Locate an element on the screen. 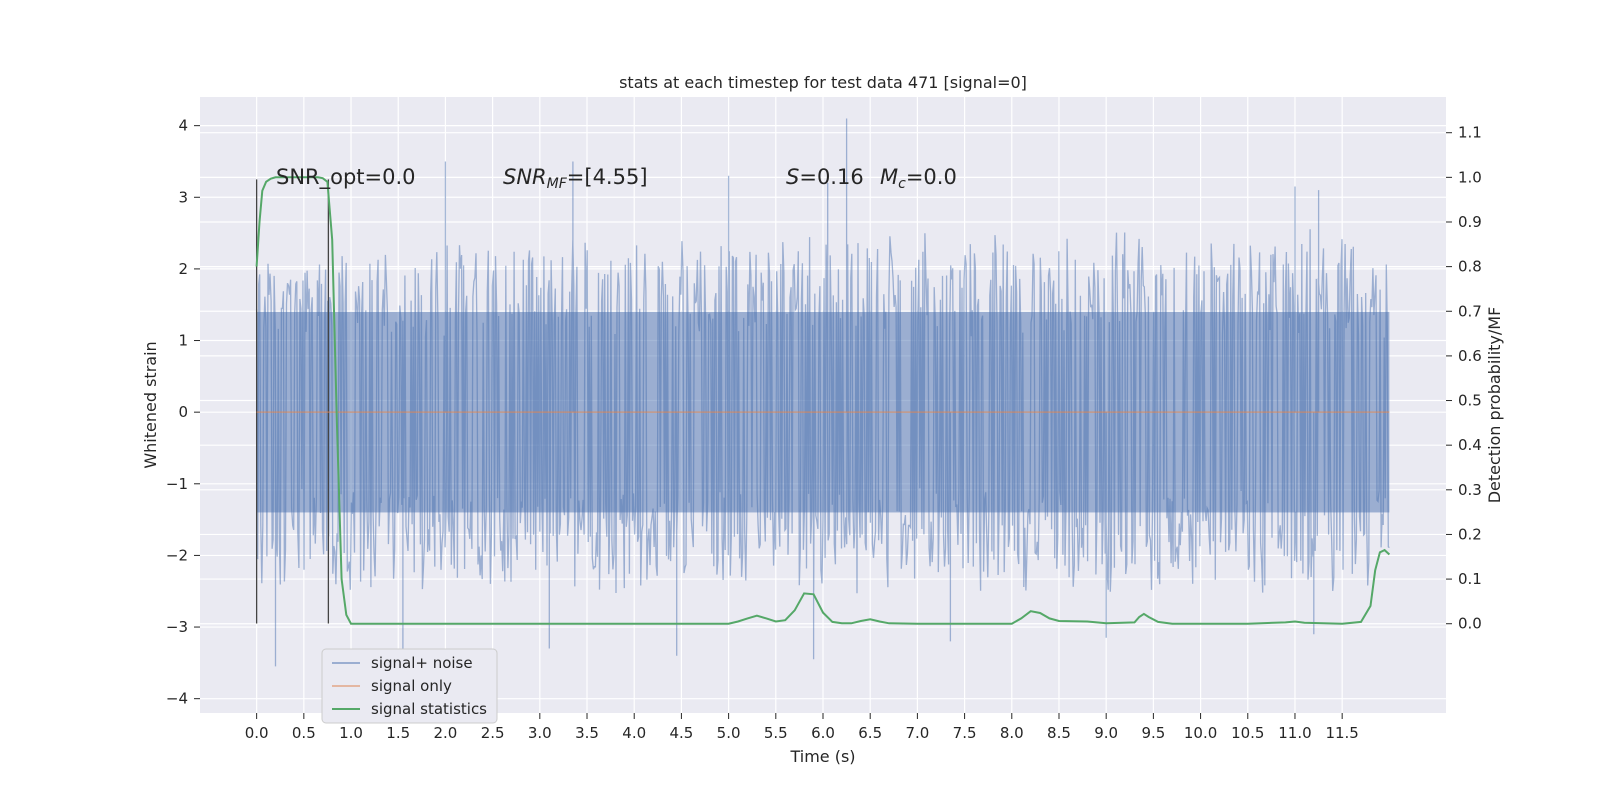  y-right-tick-label: 0.7 is located at coordinates (1470, 311).